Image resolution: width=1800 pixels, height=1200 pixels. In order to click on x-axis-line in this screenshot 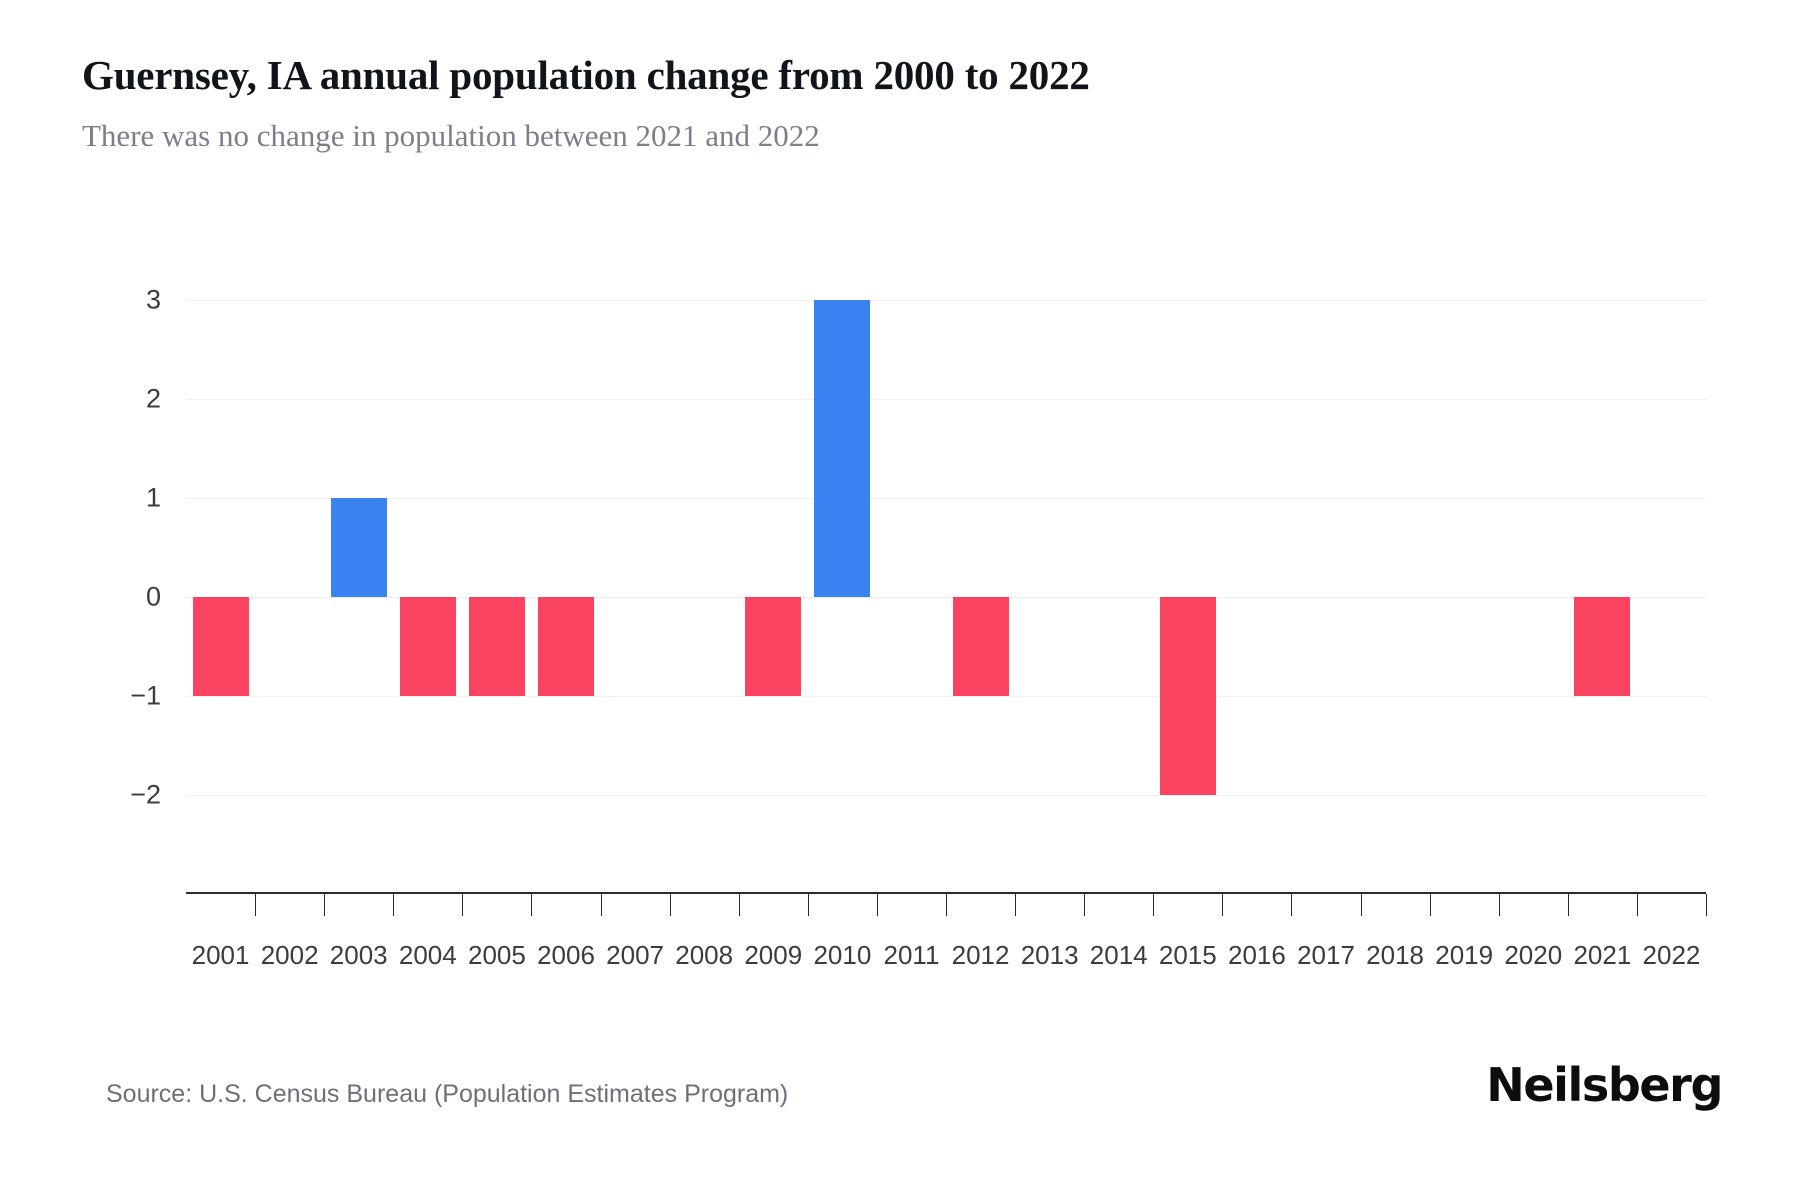, I will do `click(946, 893)`.